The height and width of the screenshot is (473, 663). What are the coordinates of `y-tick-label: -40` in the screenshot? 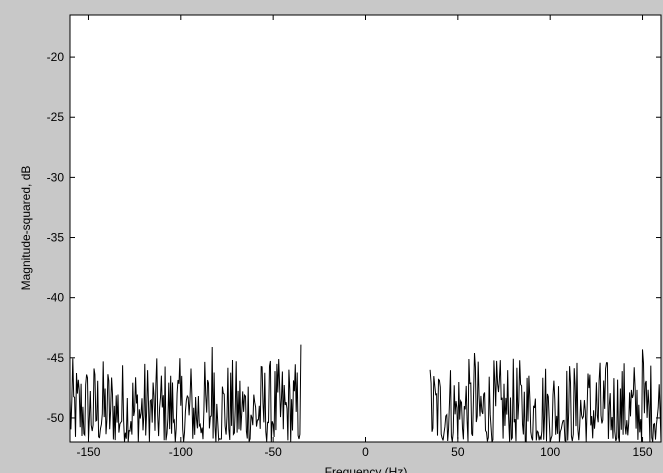 It's located at (56, 298).